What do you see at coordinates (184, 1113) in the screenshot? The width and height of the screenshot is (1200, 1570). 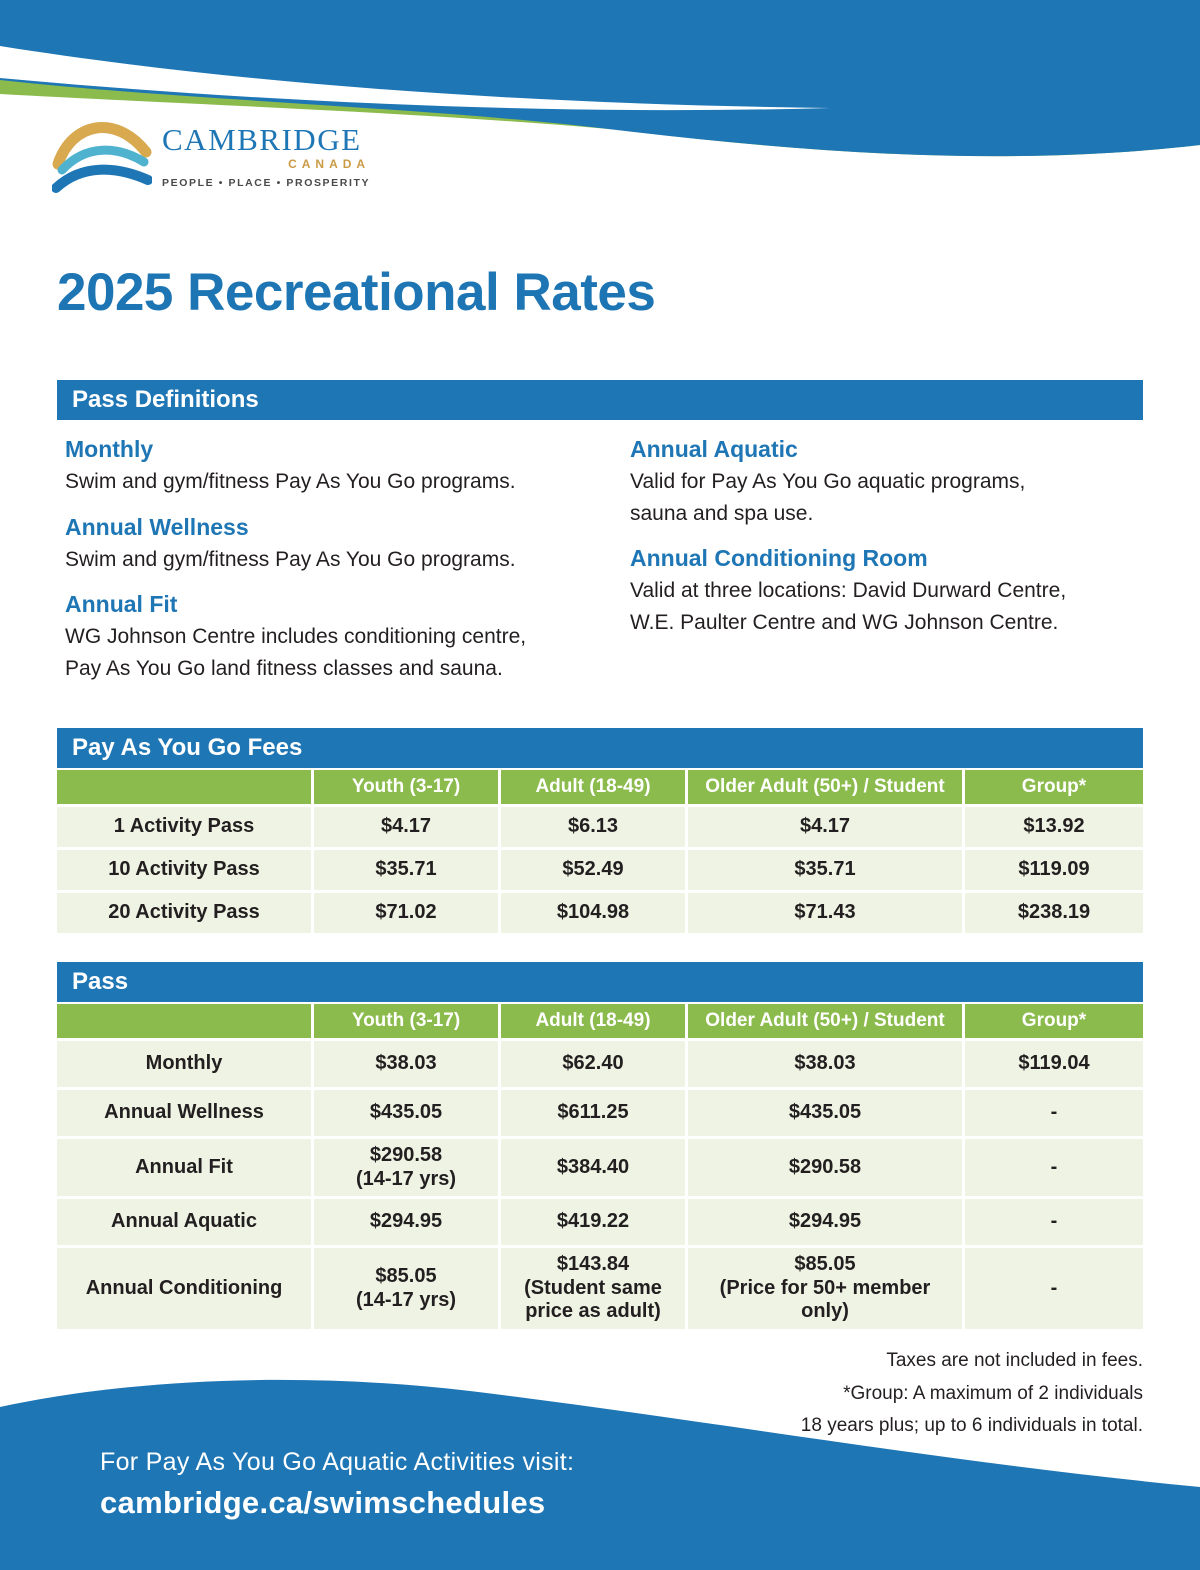 I see `row-label: Annual Wellness` at bounding box center [184, 1113].